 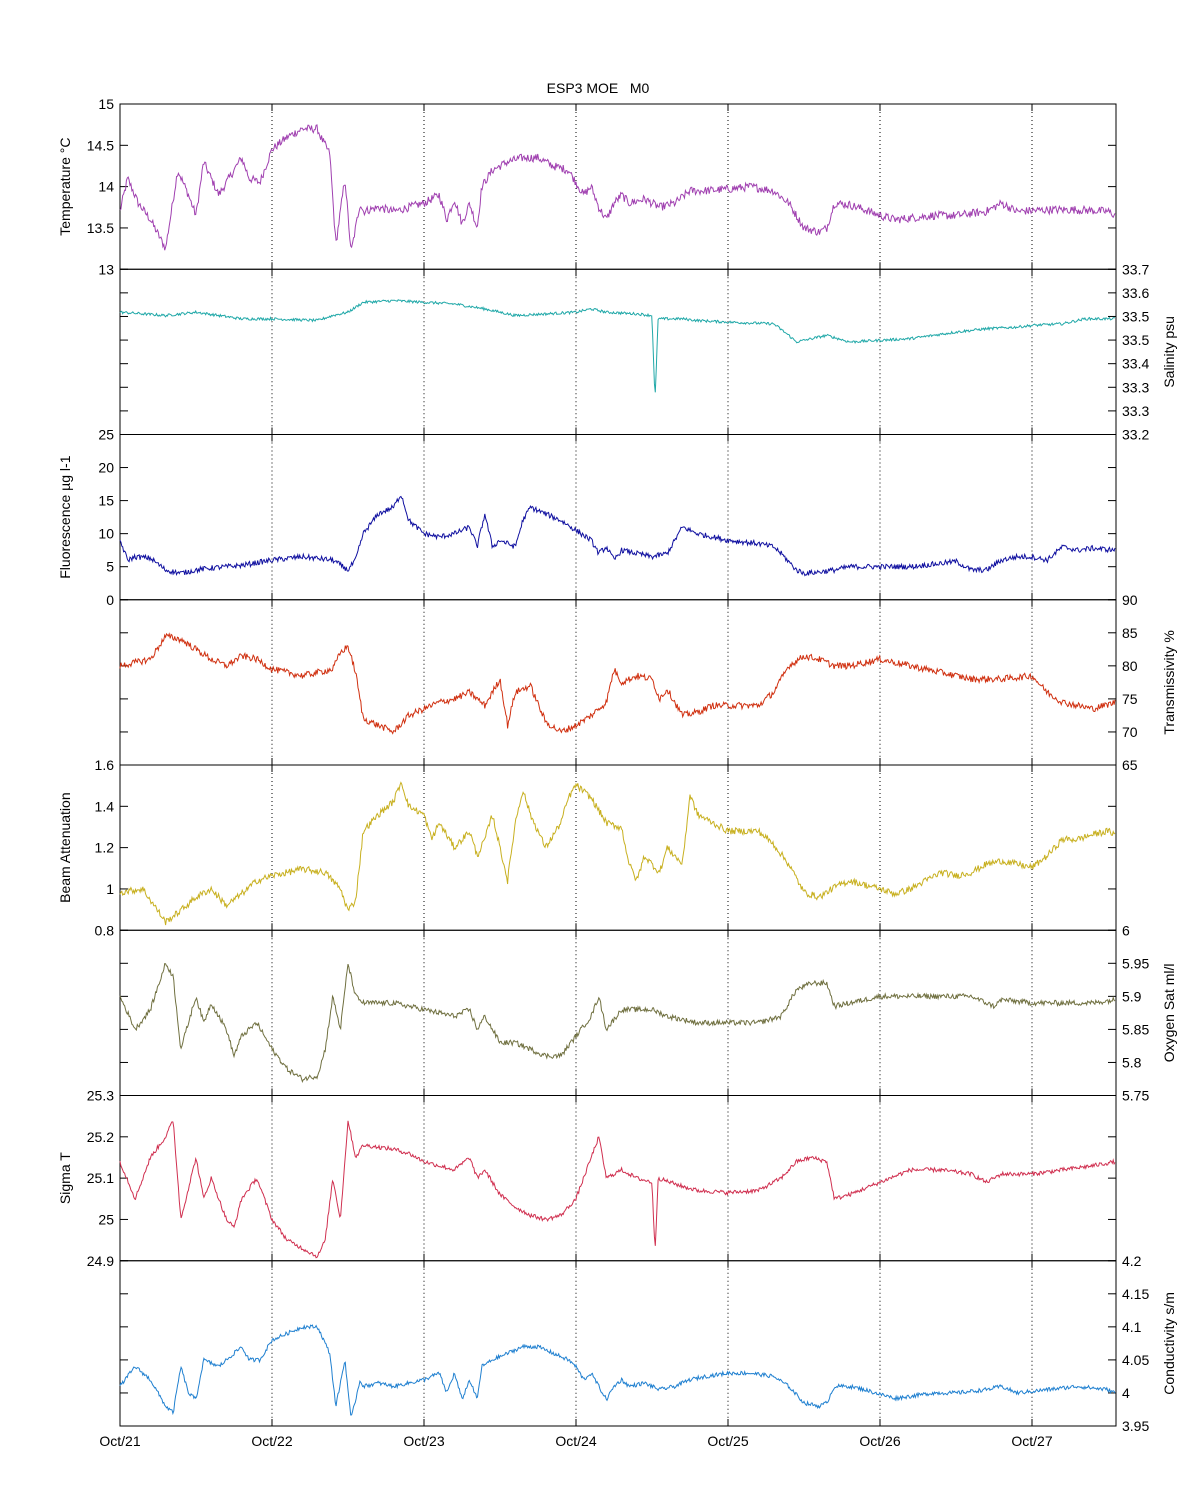 What do you see at coordinates (1130, 765) in the screenshot?
I see `y-tick-label: 65` at bounding box center [1130, 765].